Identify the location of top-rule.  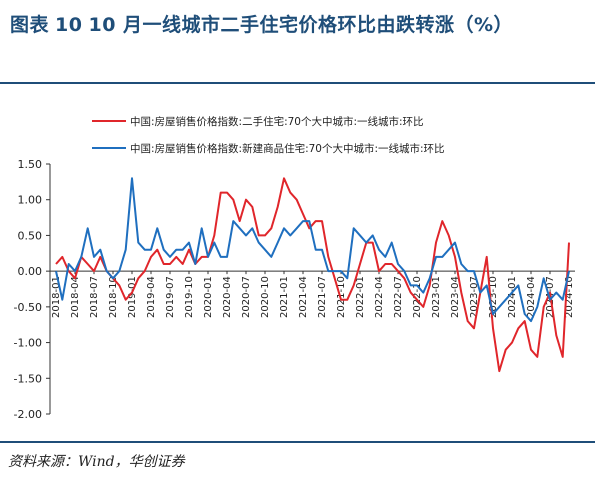
(297, 83).